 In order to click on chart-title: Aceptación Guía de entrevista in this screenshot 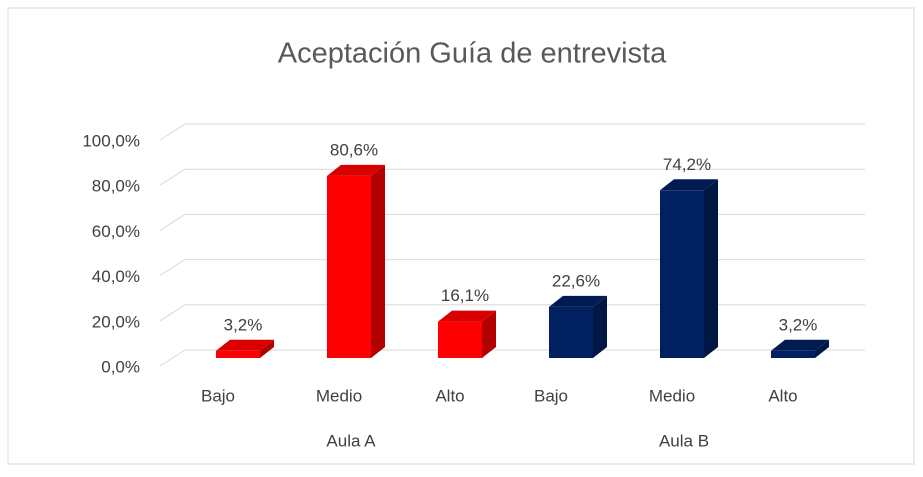, I will do `click(472, 54)`.